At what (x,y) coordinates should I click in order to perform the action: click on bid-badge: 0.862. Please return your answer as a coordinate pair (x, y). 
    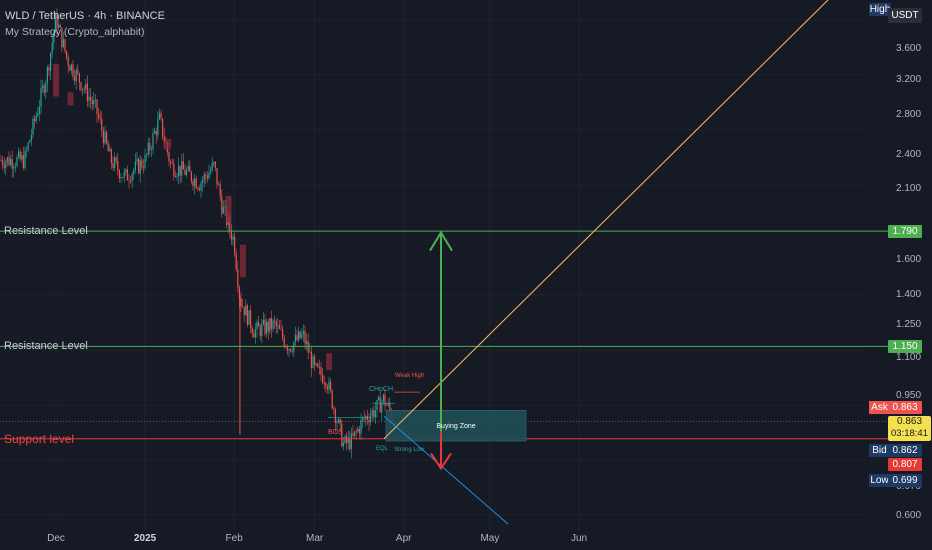
    Looking at the image, I should click on (905, 450).